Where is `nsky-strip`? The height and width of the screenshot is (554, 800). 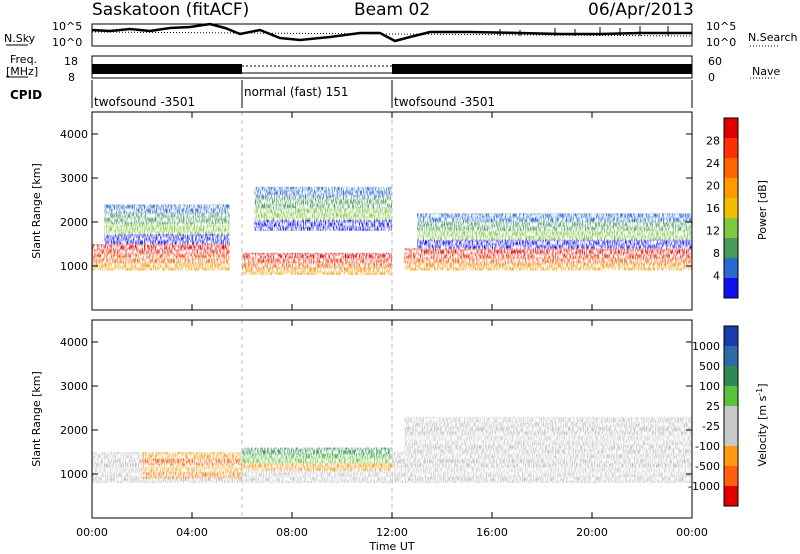 nsky-strip is located at coordinates (392, 34).